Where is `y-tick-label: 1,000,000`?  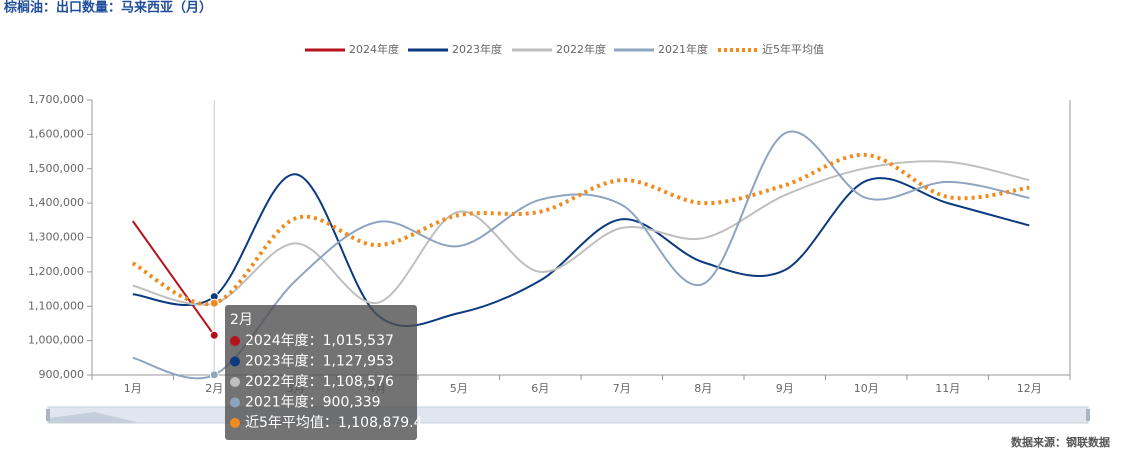 y-tick-label: 1,000,000 is located at coordinates (56, 340).